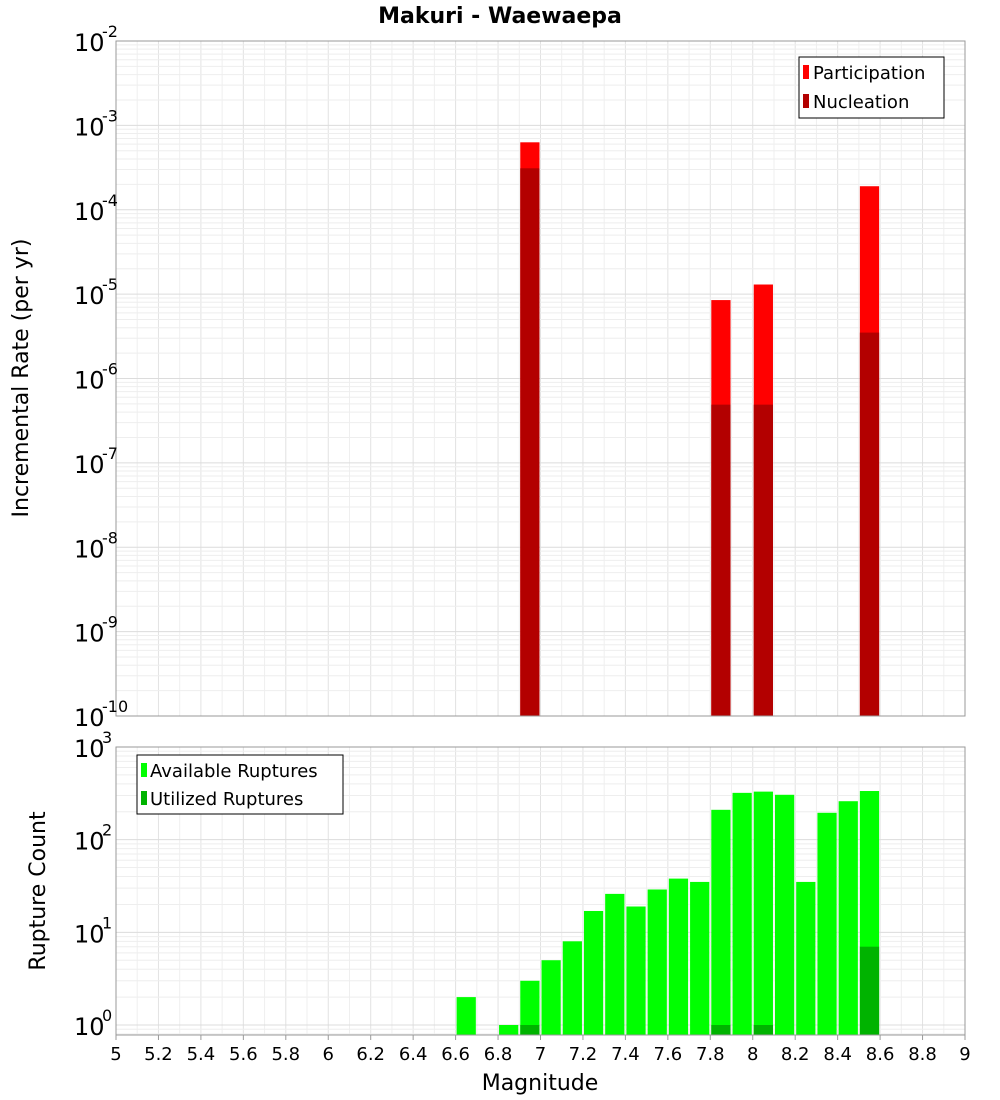 The width and height of the screenshot is (1000, 1100). Describe the element at coordinates (234, 771) in the screenshot. I see `legend-label-available-ruptures: Available Ruptures` at that location.